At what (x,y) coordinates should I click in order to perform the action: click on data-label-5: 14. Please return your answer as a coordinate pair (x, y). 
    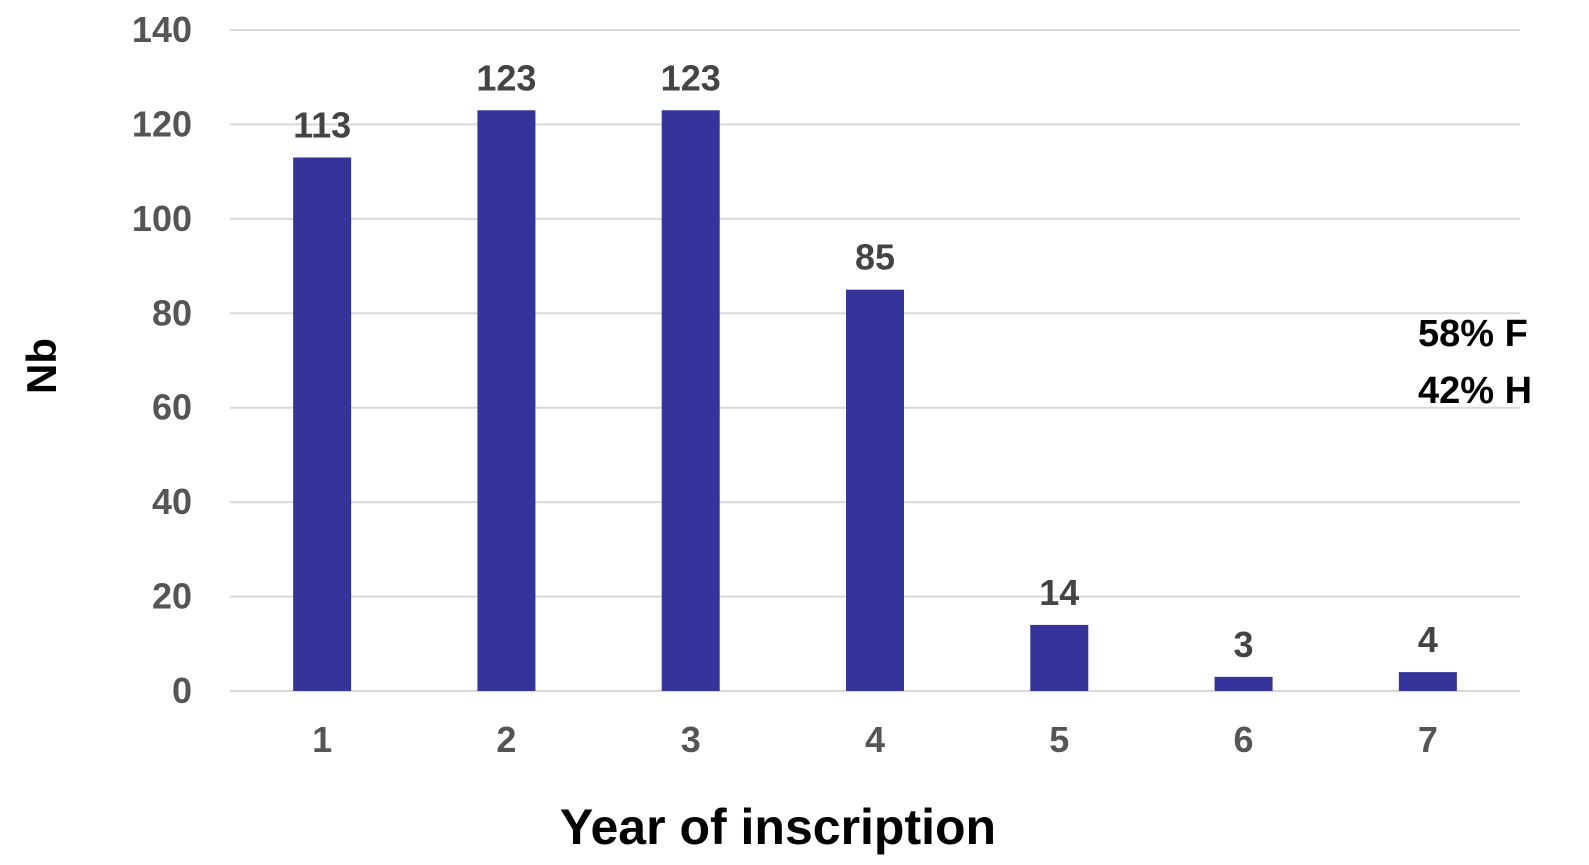
    Looking at the image, I should click on (1059, 592).